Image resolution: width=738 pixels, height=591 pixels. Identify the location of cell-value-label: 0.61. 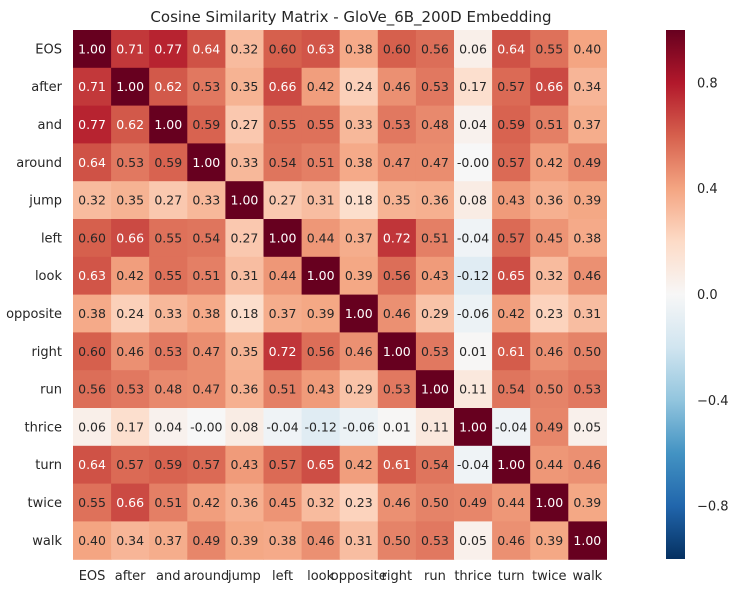
(397, 464).